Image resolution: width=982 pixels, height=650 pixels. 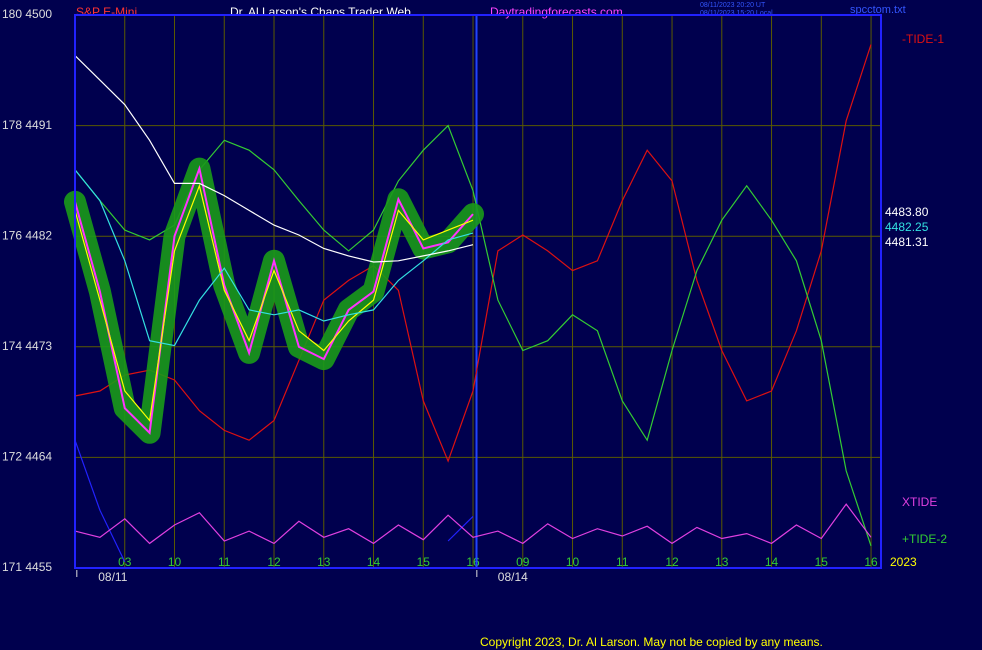 What do you see at coordinates (736, 13) in the screenshot?
I see `timestamp: 08/11/2023 15:20 Local` at bounding box center [736, 13].